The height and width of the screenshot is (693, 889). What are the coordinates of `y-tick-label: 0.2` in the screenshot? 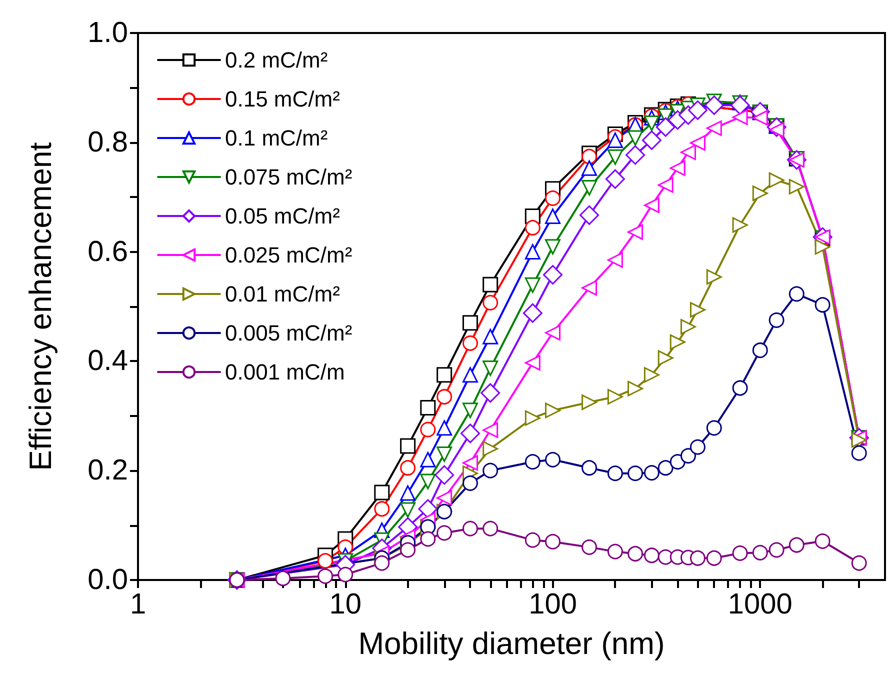 It's located at (108, 470).